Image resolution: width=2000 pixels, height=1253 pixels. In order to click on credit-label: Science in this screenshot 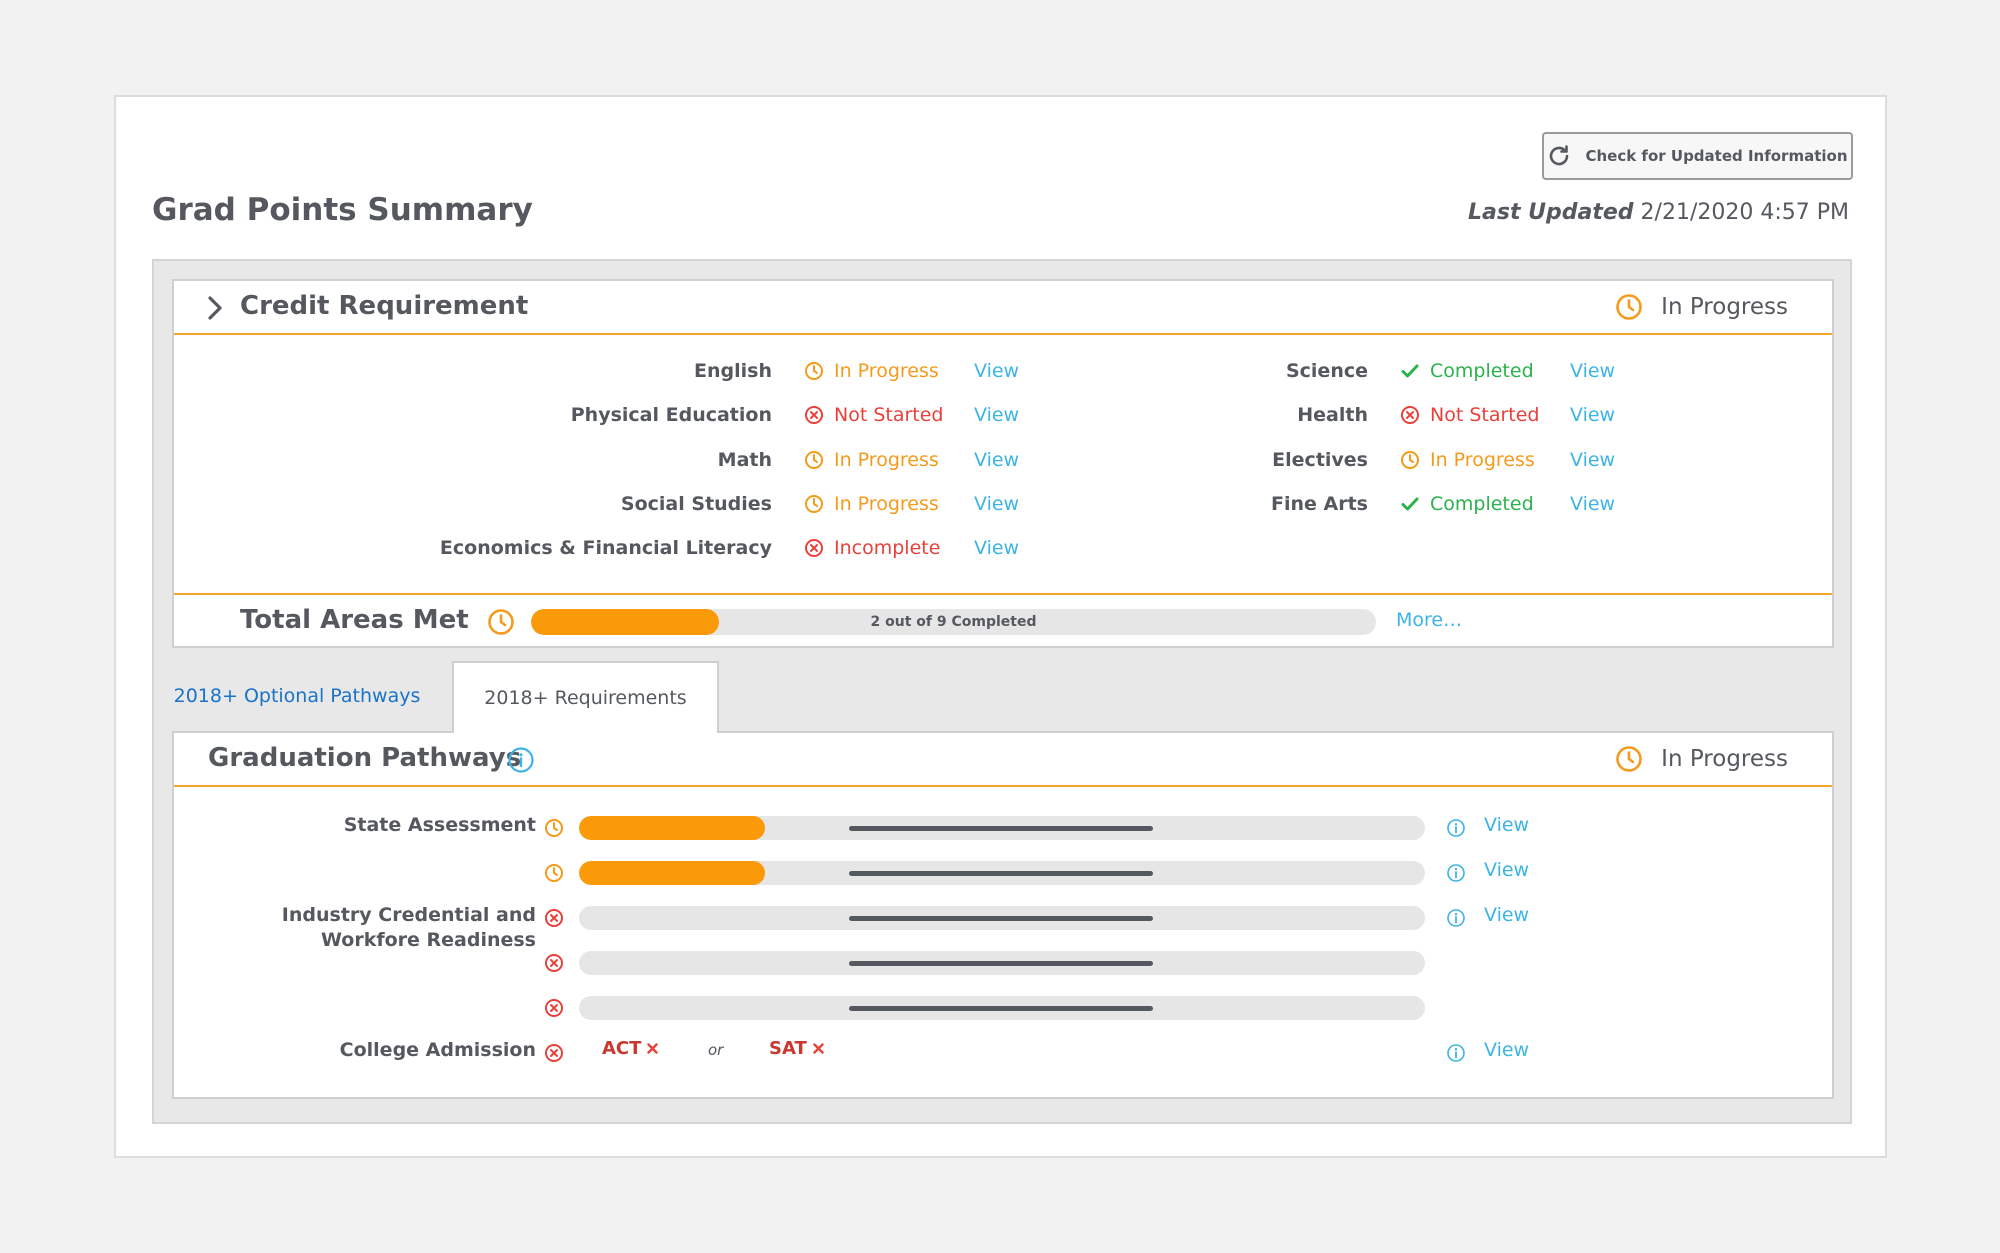, I will do `click(1326, 371)`.